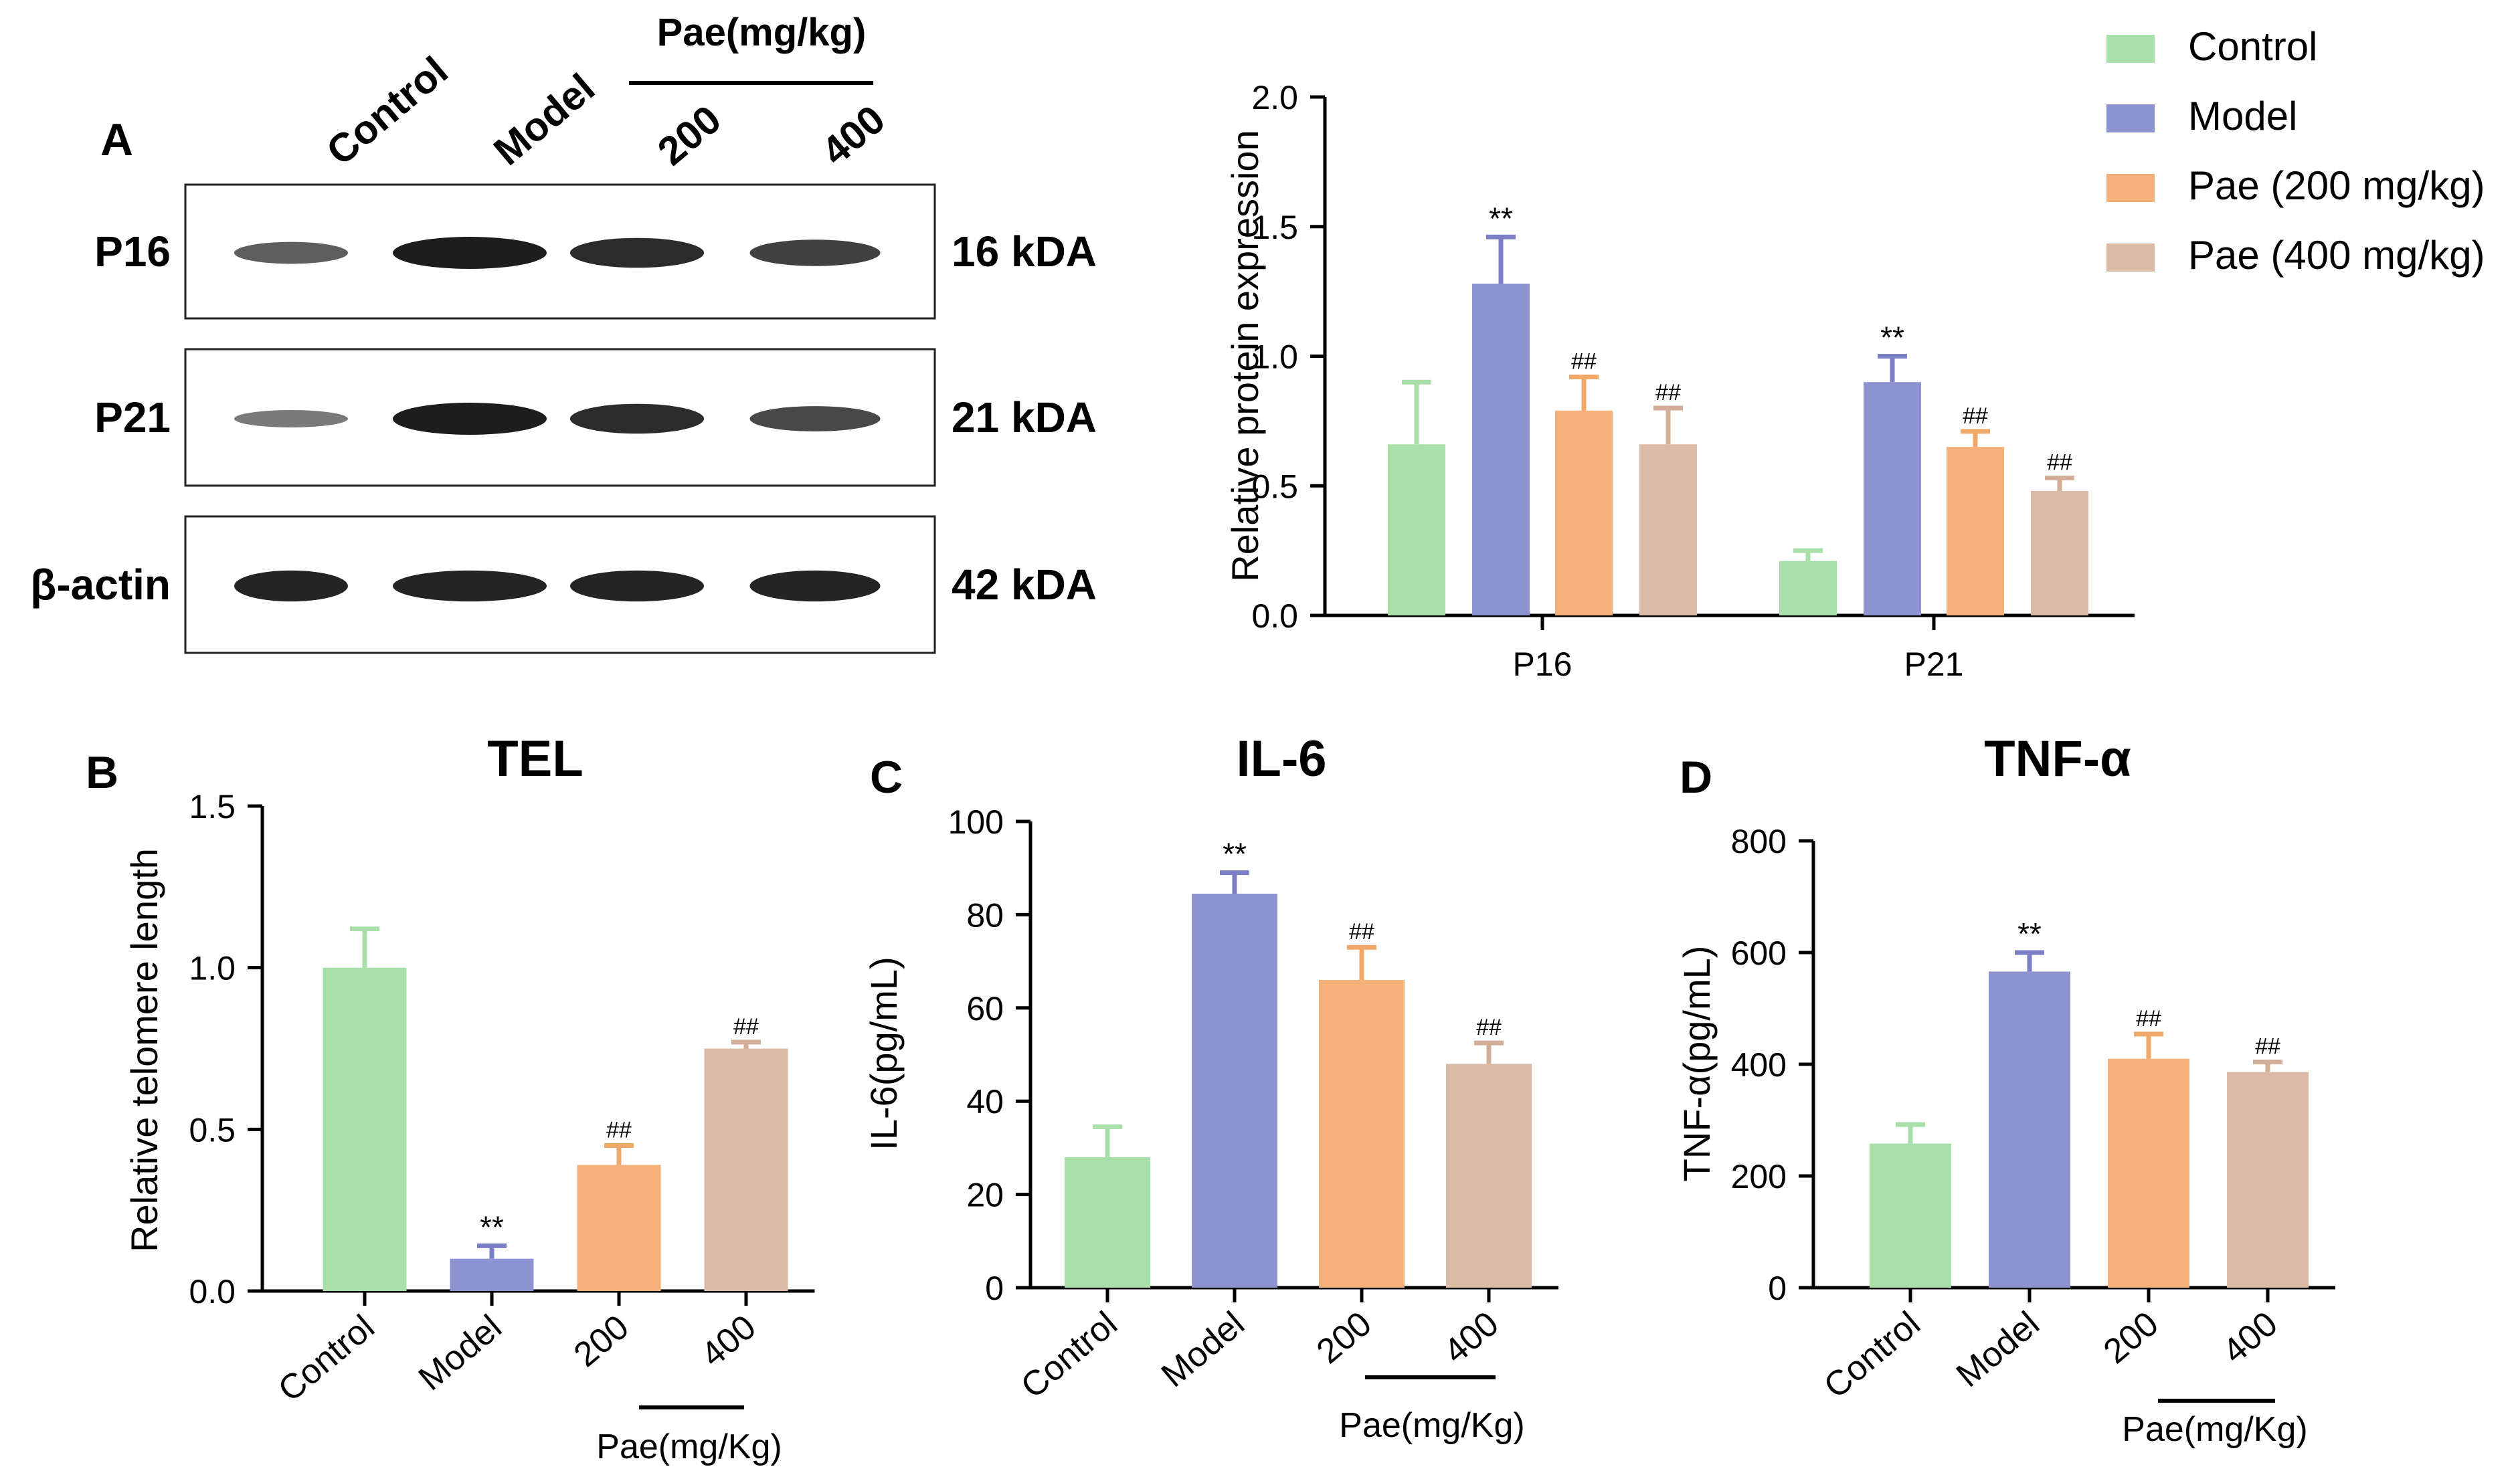  What do you see at coordinates (1362, 1133) in the screenshot?
I see `il6-pae200-bar` at bounding box center [1362, 1133].